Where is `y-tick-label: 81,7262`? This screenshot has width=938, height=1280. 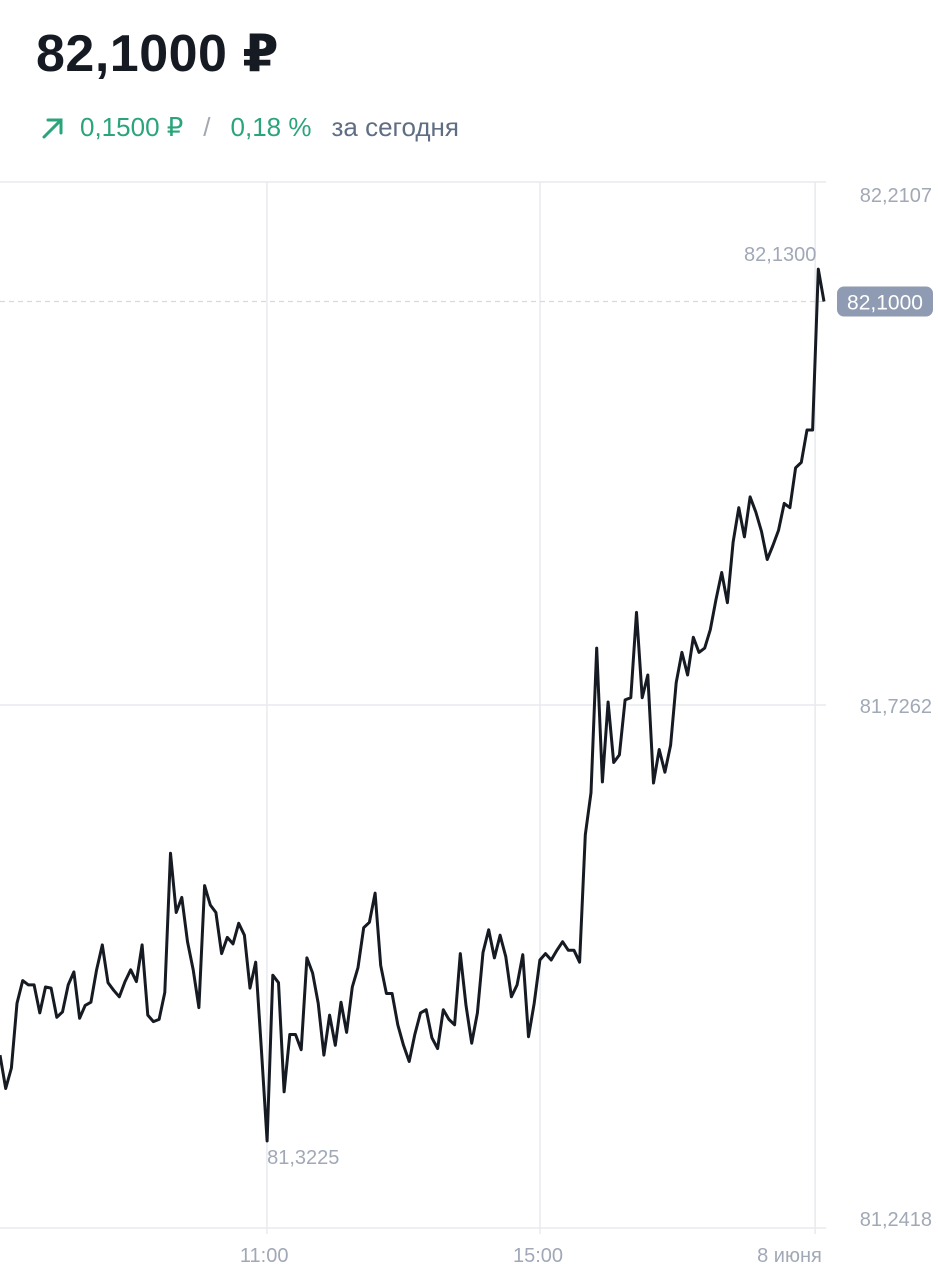 y-tick-label: 81,7262 is located at coordinates (896, 707).